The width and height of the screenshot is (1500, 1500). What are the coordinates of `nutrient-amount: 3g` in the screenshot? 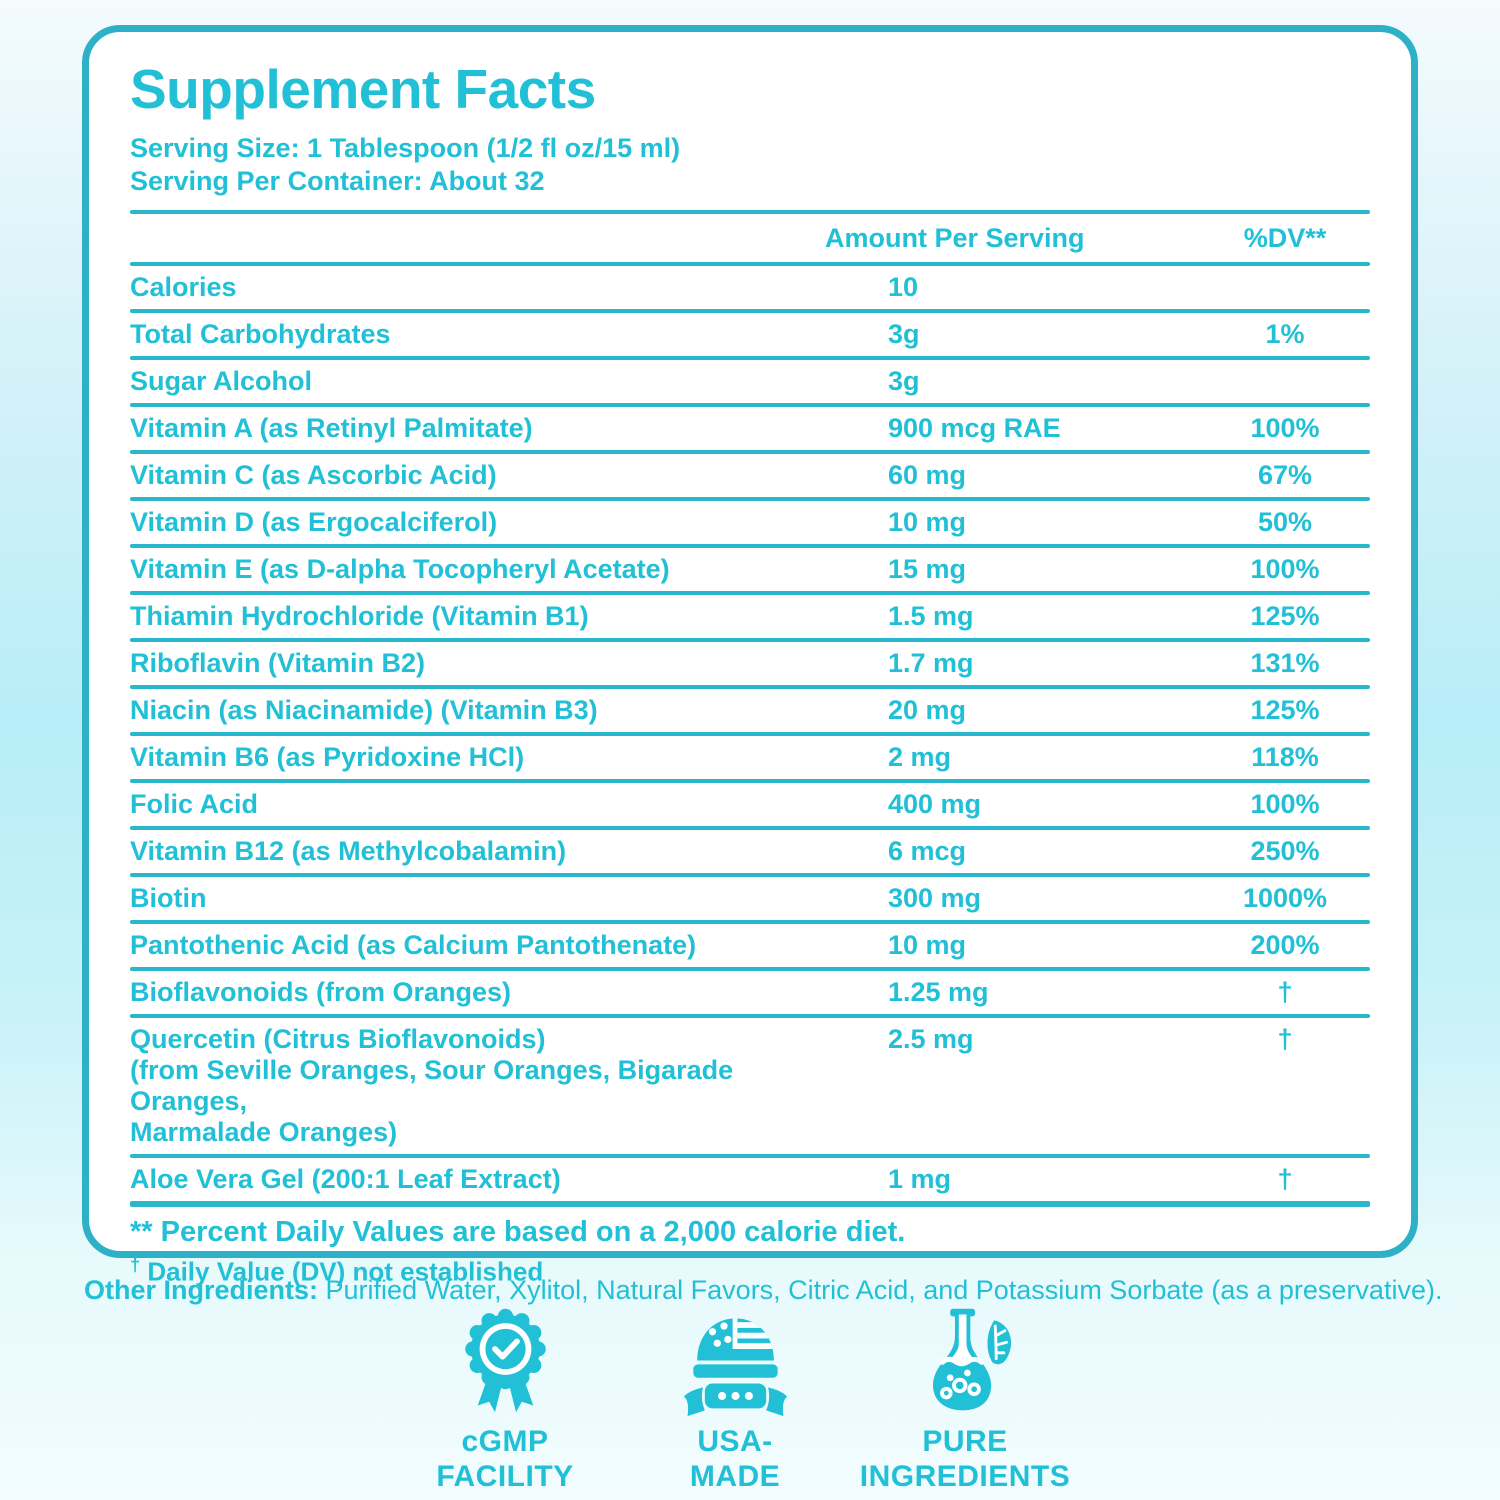 It's located at (904, 381).